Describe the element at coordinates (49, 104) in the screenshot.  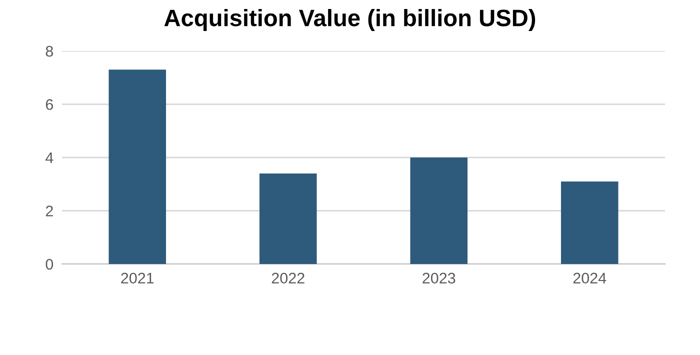
I see `y-tick-label: 6` at that location.